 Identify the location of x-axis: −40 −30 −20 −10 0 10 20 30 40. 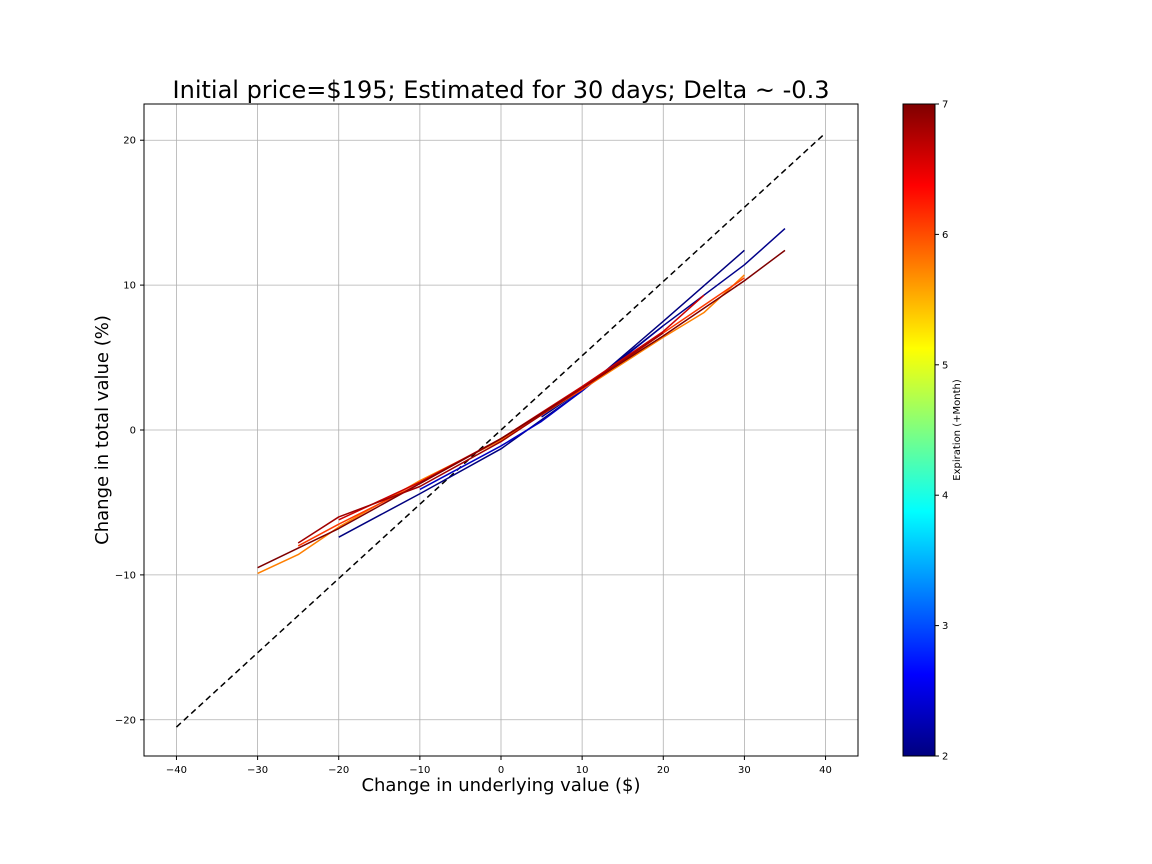
(499, 766).